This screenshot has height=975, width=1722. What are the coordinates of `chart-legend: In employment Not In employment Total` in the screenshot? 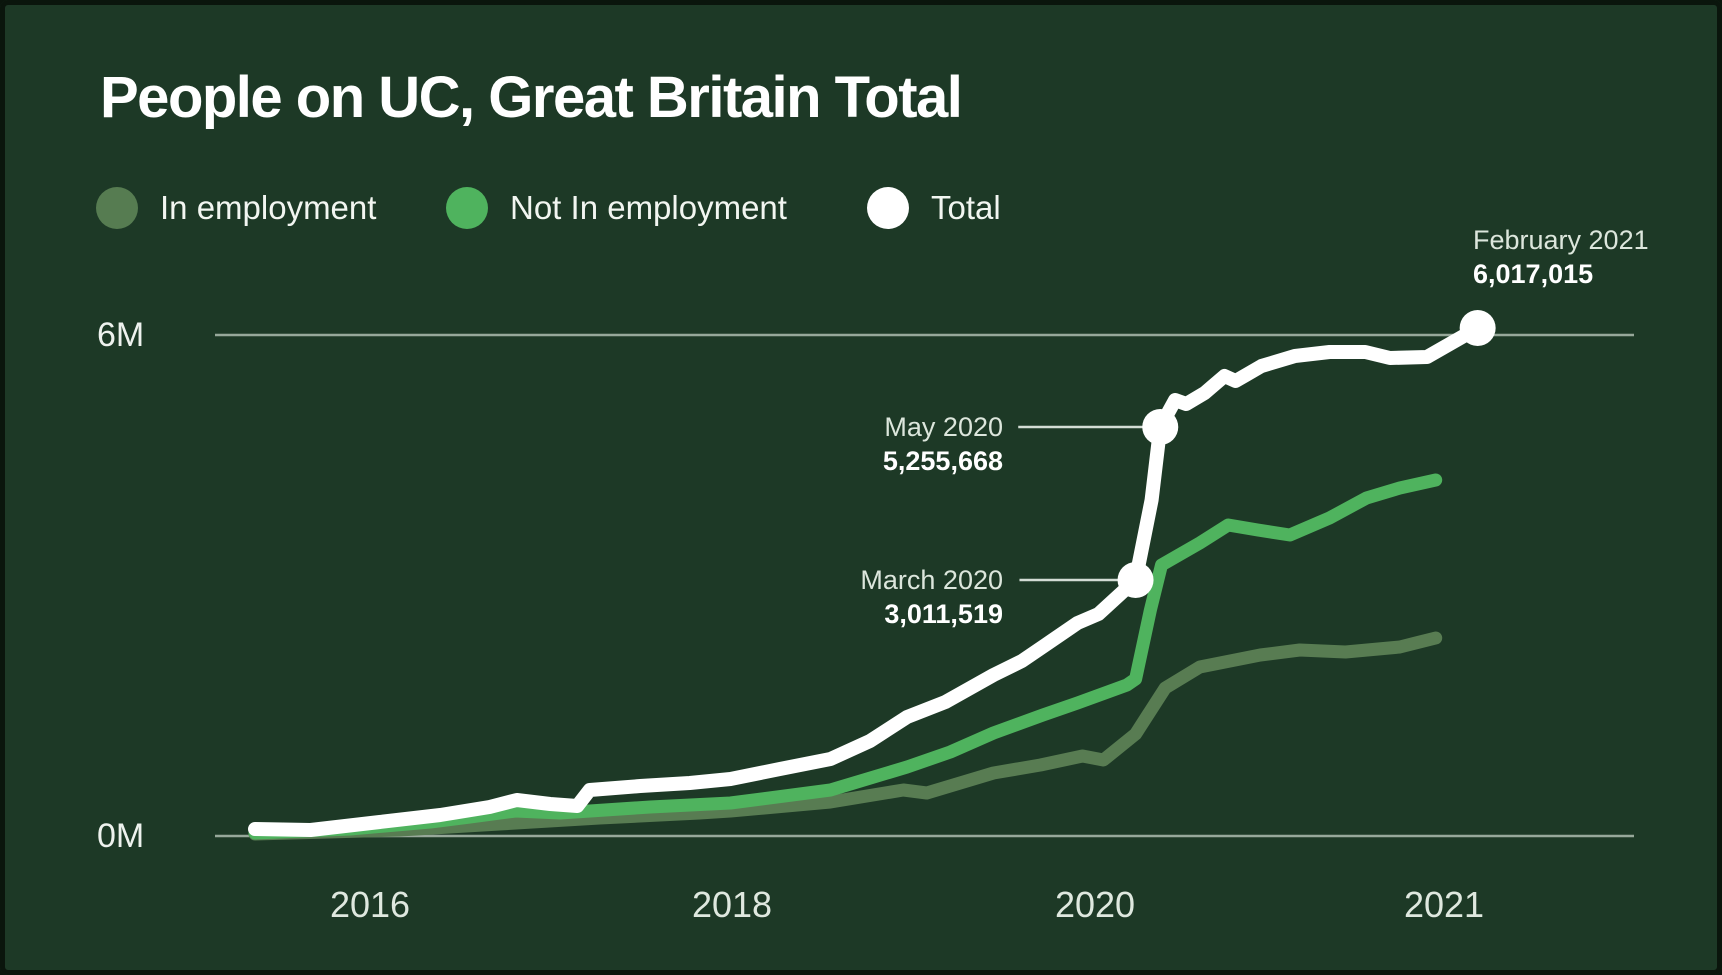 It's located at (861, 208).